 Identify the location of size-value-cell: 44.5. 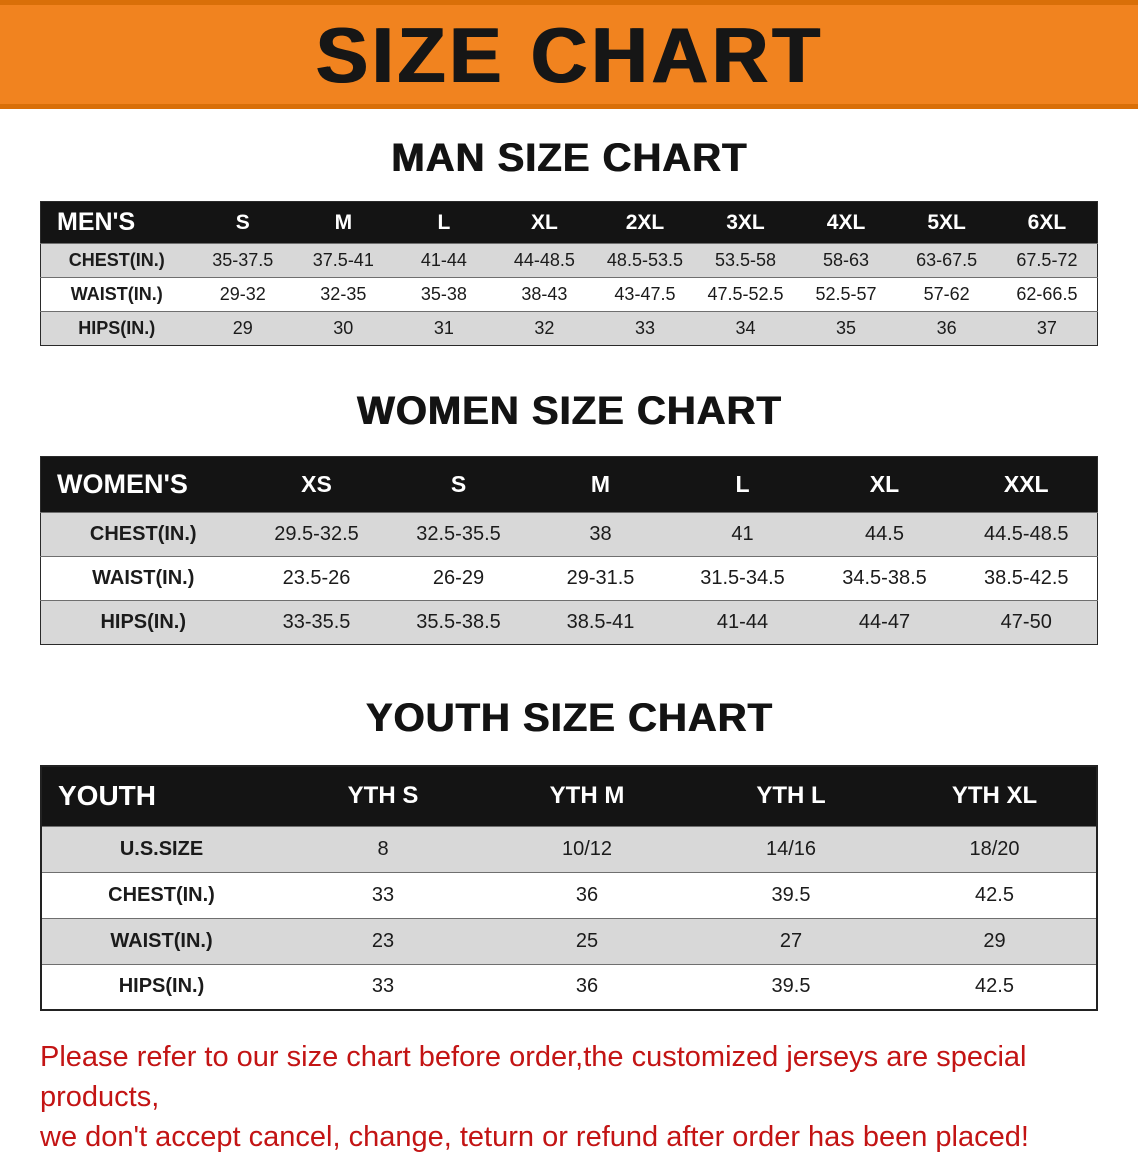
(884, 534).